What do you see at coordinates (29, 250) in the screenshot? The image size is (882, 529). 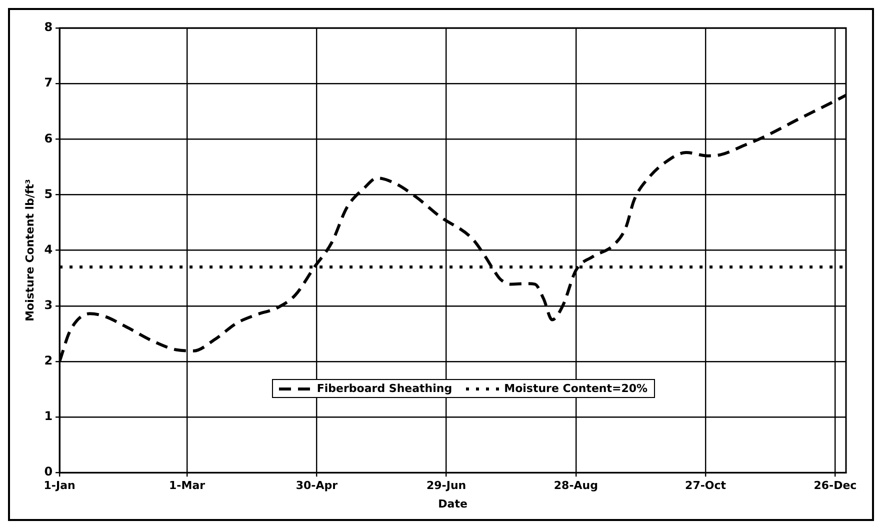 I see `y-axis-title: Moisture Content lb/ft³` at bounding box center [29, 250].